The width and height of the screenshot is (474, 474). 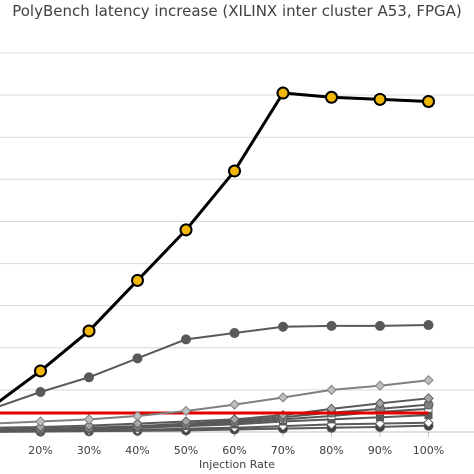 What do you see at coordinates (380, 450) in the screenshot?
I see `x-tick-label: 90%` at bounding box center [380, 450].